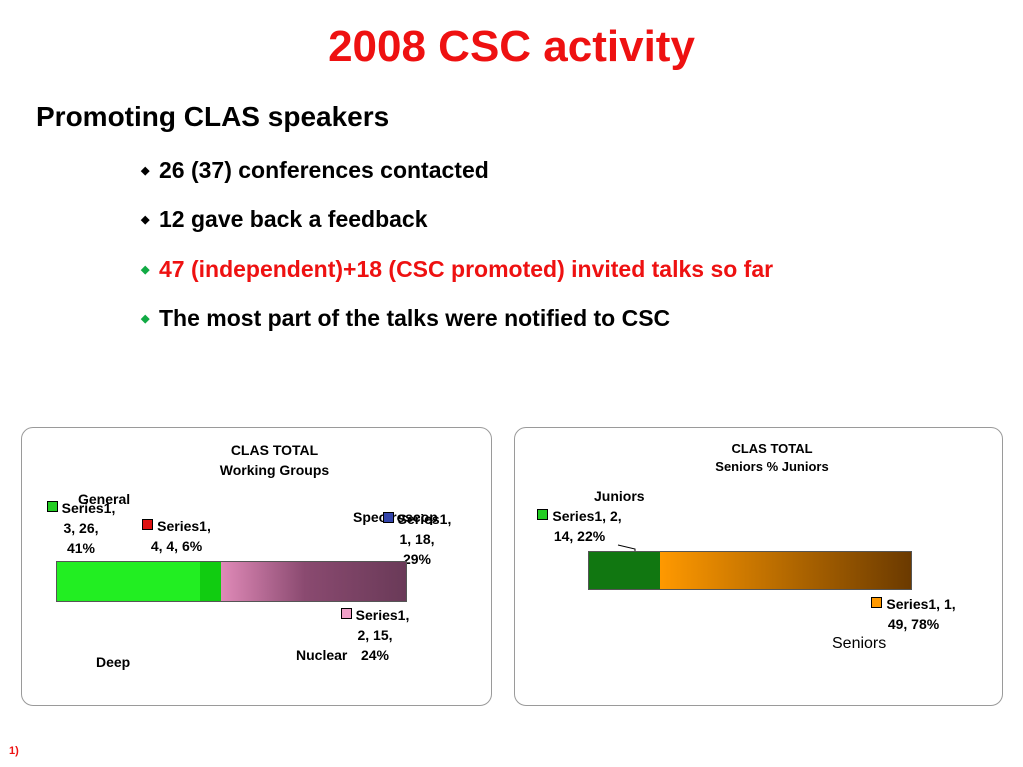 Image resolution: width=1023 pixels, height=767 pixels. Describe the element at coordinates (113, 662) in the screenshot. I see `category-label-deep: Deep` at that location.